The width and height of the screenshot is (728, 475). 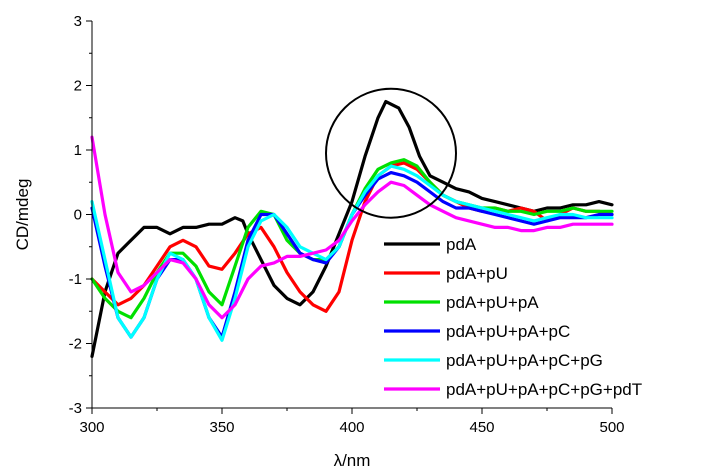 What do you see at coordinates (477, 273) in the screenshot?
I see `legend-label-2: pdA+pU` at bounding box center [477, 273].